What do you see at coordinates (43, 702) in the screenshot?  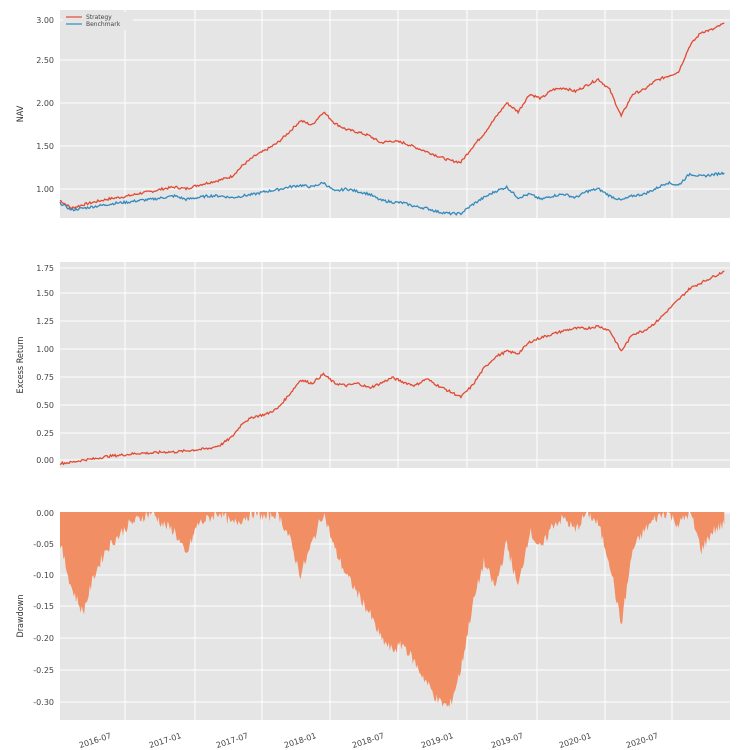 I see `y-tick-label: -0.30` at bounding box center [43, 702].